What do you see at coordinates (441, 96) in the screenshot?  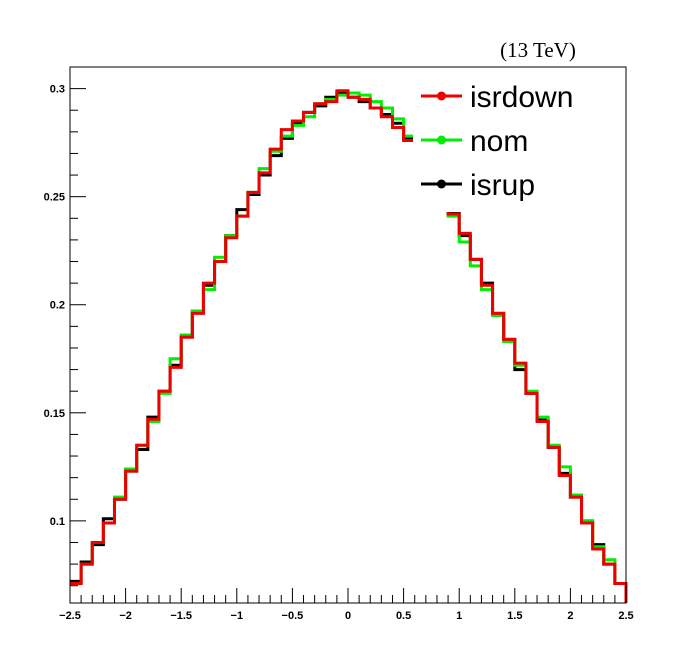 I see `legend-isrdown-marker` at bounding box center [441, 96].